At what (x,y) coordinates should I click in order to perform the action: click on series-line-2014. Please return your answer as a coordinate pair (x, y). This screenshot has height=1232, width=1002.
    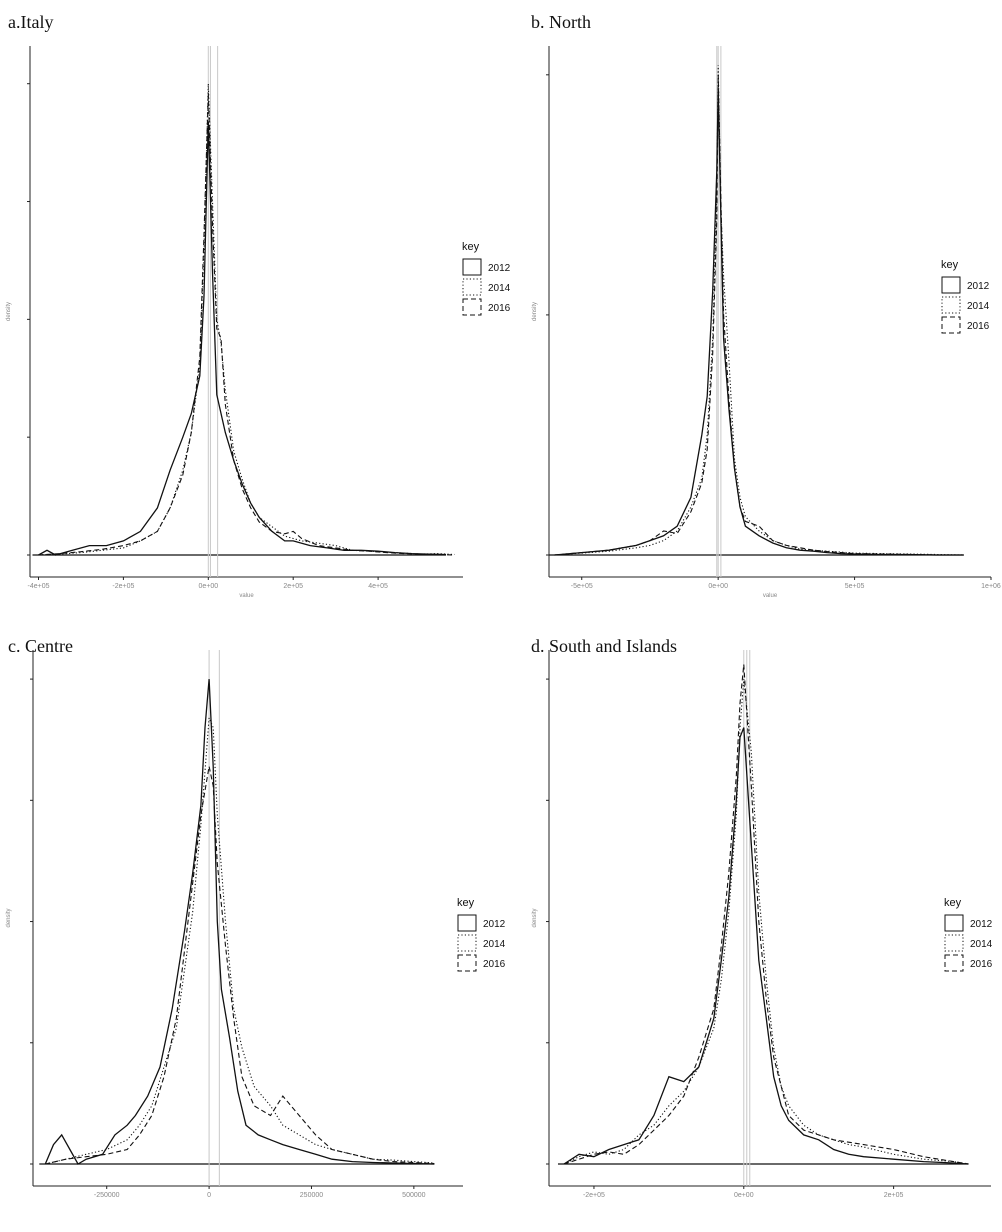
    Looking at the image, I should click on (240, 941).